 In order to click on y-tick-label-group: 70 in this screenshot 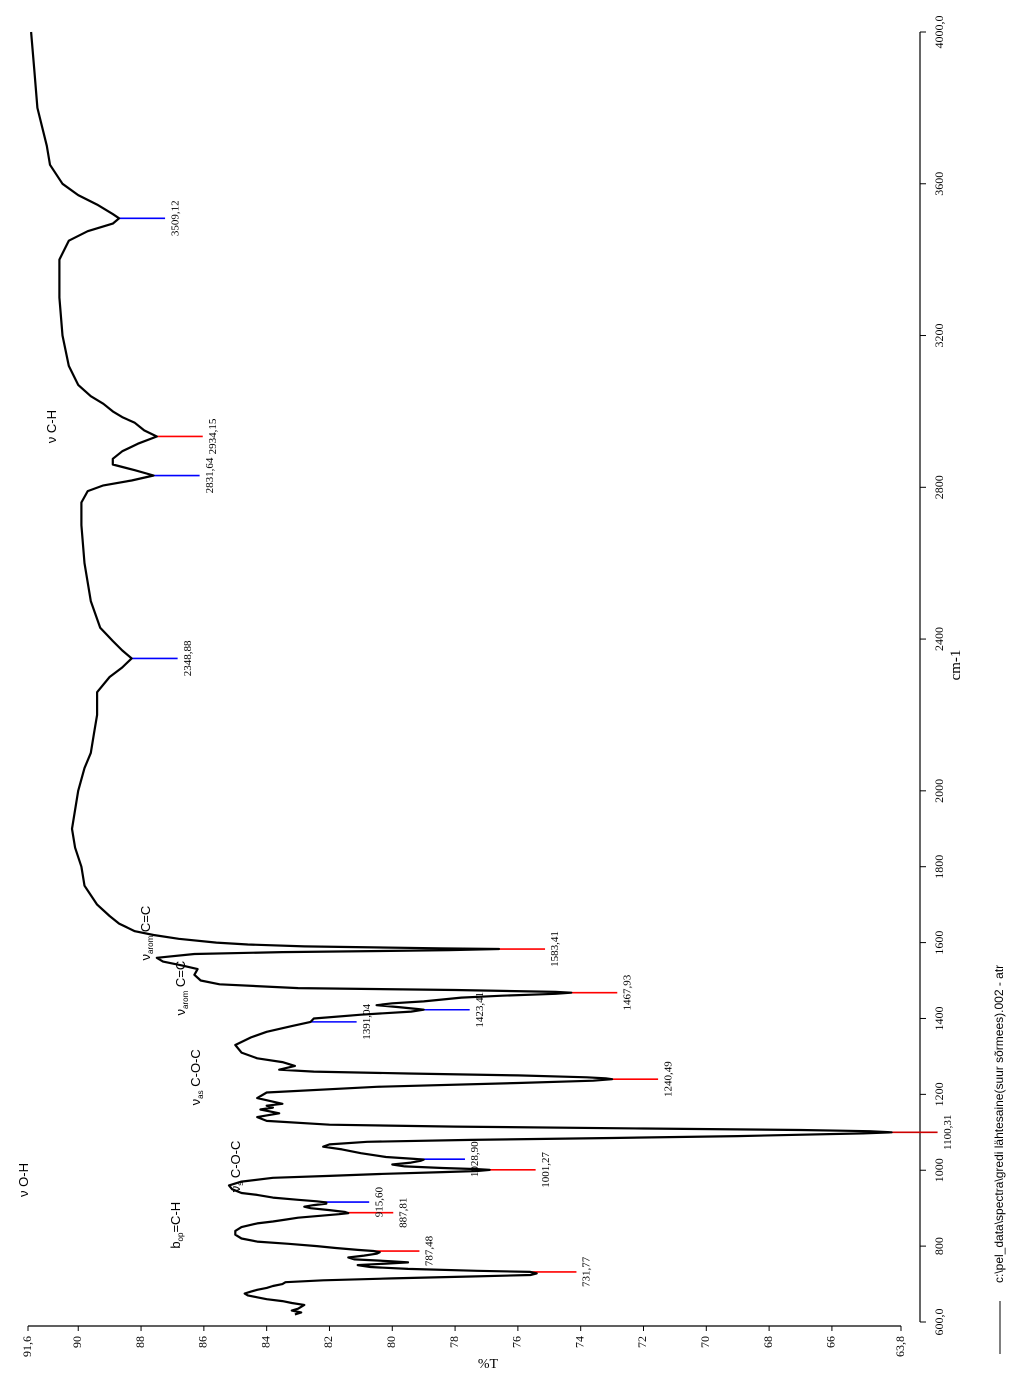, I will do `click(705, 1342)`.